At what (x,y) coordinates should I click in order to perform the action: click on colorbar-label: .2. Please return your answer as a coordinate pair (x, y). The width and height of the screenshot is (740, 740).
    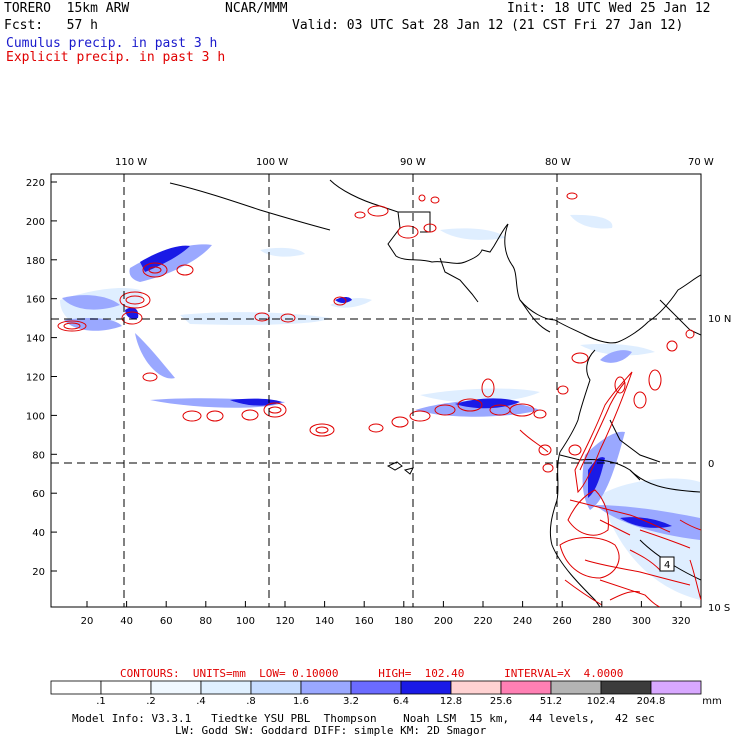
    Looking at the image, I should click on (151, 701).